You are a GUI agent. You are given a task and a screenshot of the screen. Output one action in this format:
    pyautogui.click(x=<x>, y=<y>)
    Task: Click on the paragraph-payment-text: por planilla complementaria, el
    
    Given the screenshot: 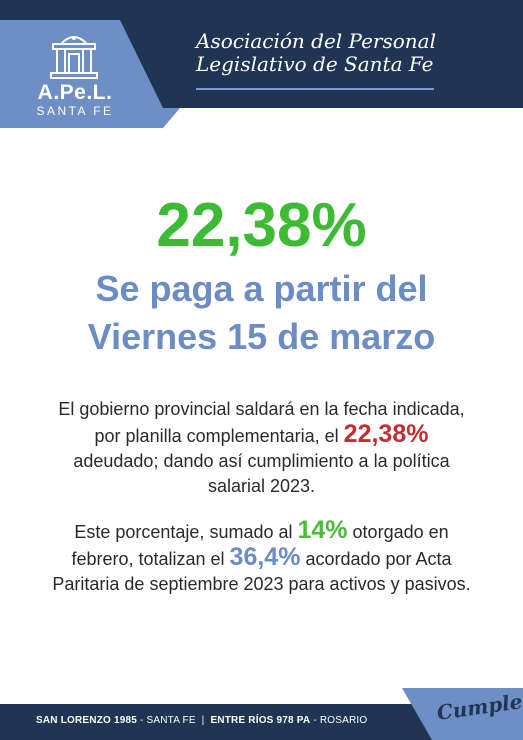 What is the action you would take?
    pyautogui.click(x=219, y=436)
    